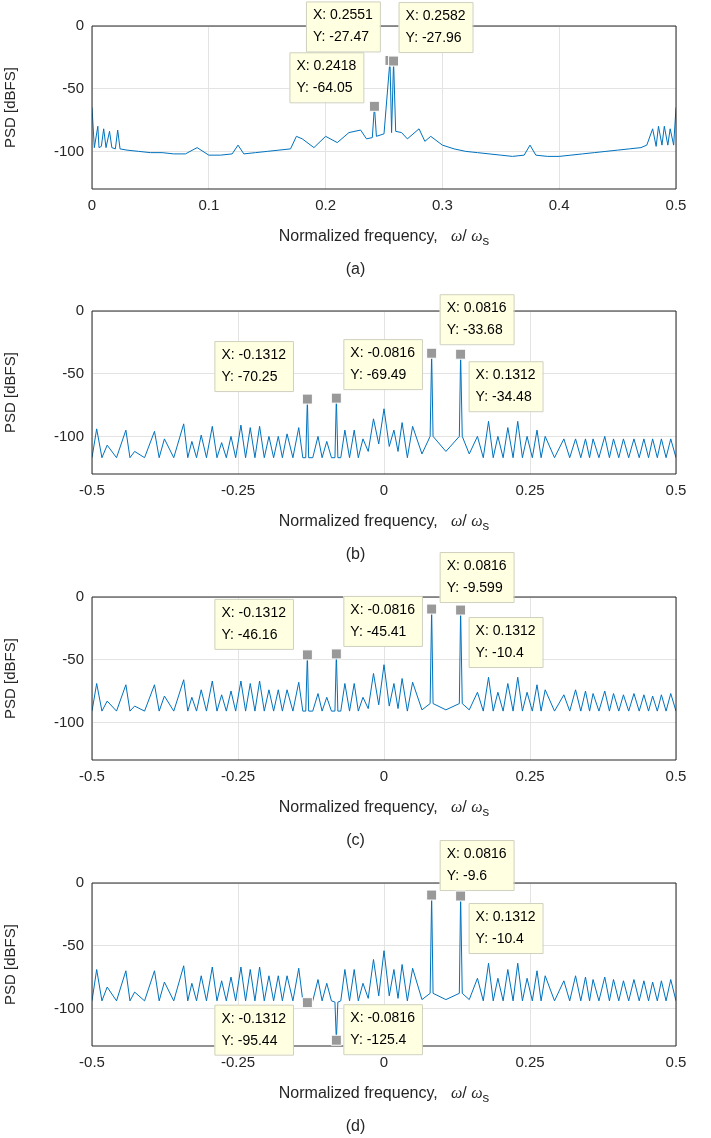 Image resolution: width=711 pixels, height=1138 pixels. What do you see at coordinates (383, 1028) in the screenshot?
I see `annotation: X: -0.0816 Y: -125.4` at bounding box center [383, 1028].